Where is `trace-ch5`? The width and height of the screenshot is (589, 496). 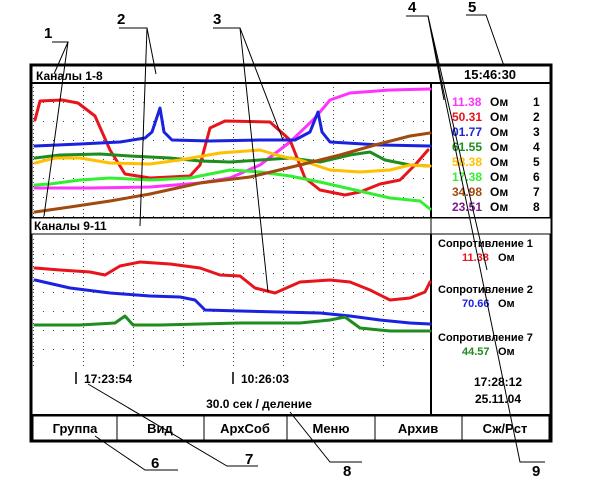 trace-ch5 is located at coordinates (232, 161).